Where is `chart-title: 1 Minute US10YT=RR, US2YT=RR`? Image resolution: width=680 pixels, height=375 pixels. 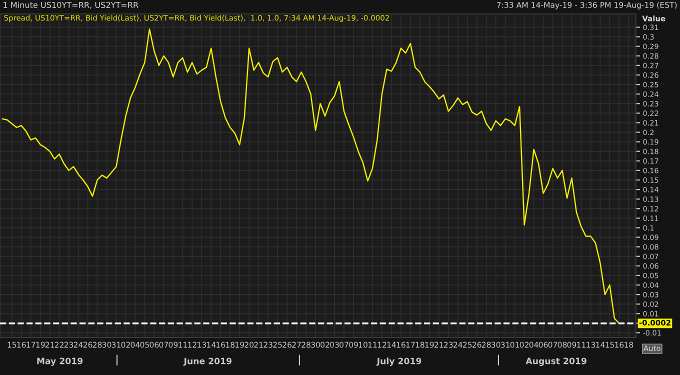 chart-title: 1 Minute US10YT=RR, US2YT=RR is located at coordinates (71, 5).